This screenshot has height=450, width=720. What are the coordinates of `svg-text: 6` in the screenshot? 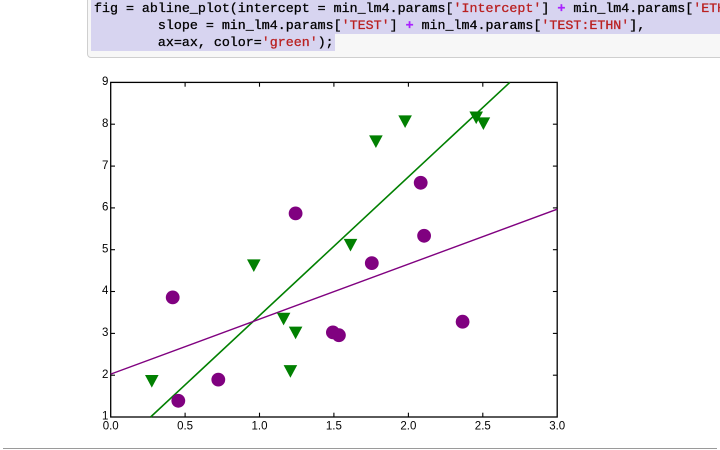 It's located at (105, 208).